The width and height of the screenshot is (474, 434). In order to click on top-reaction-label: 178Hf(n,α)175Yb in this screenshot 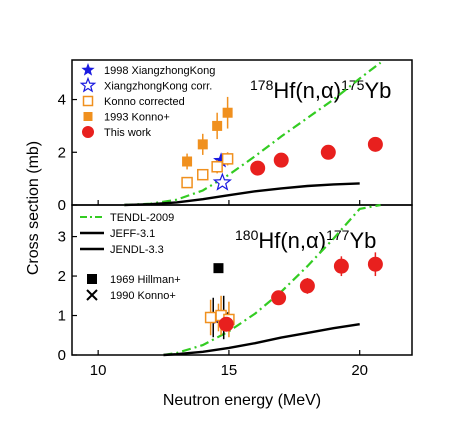, I will do `click(320, 90)`.